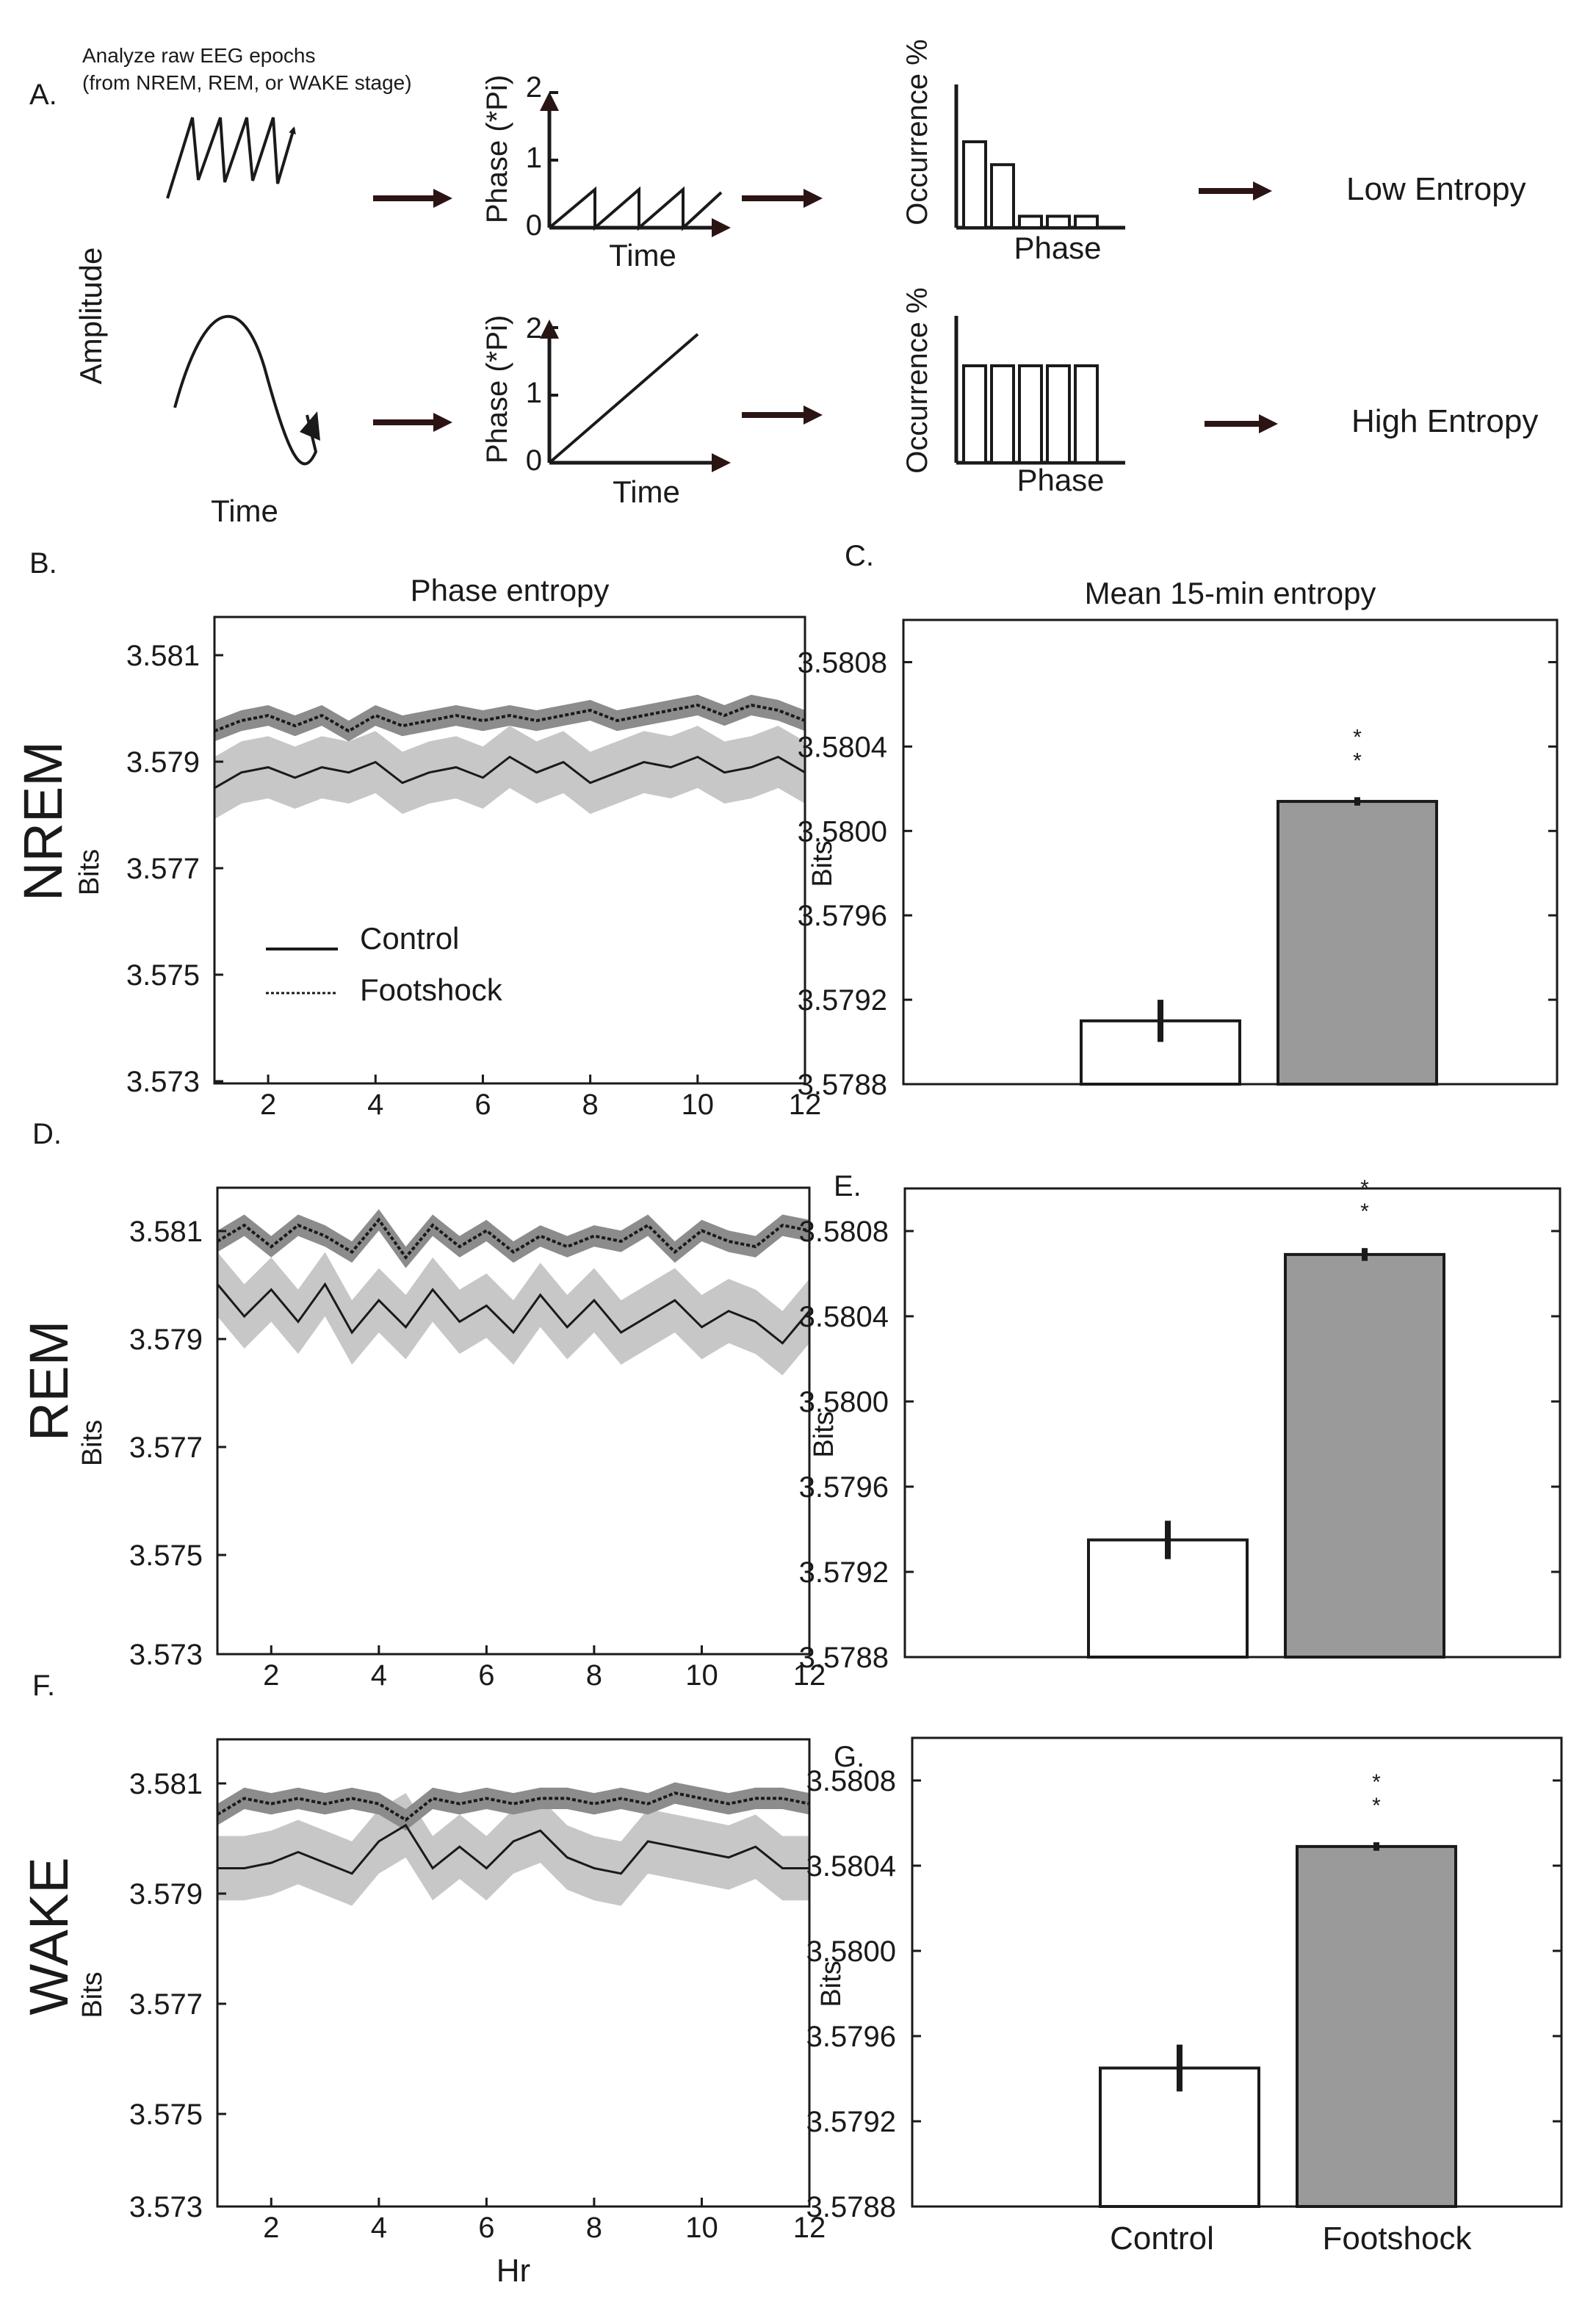 This screenshot has height=2313, width=1596. Describe the element at coordinates (509, 773) in the screenshot. I see `control-sem-band` at that location.